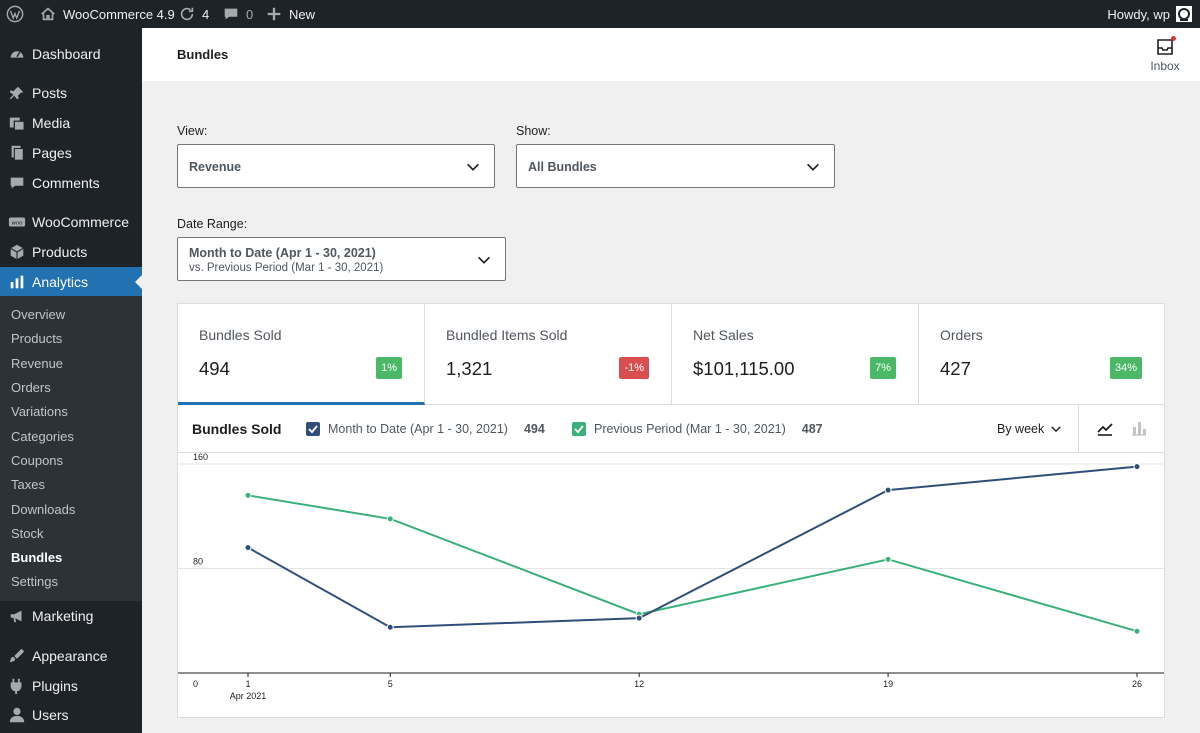 This screenshot has height=733, width=1200. I want to click on stat-label: Bundles Sold, so click(240, 335).